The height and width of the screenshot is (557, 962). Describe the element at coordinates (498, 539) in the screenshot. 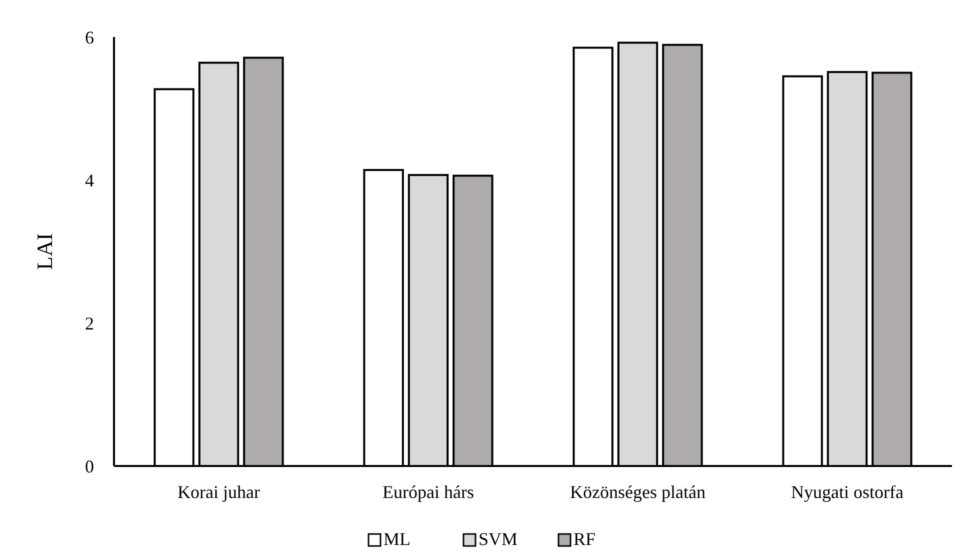

I see `legend-label: SVM` at that location.